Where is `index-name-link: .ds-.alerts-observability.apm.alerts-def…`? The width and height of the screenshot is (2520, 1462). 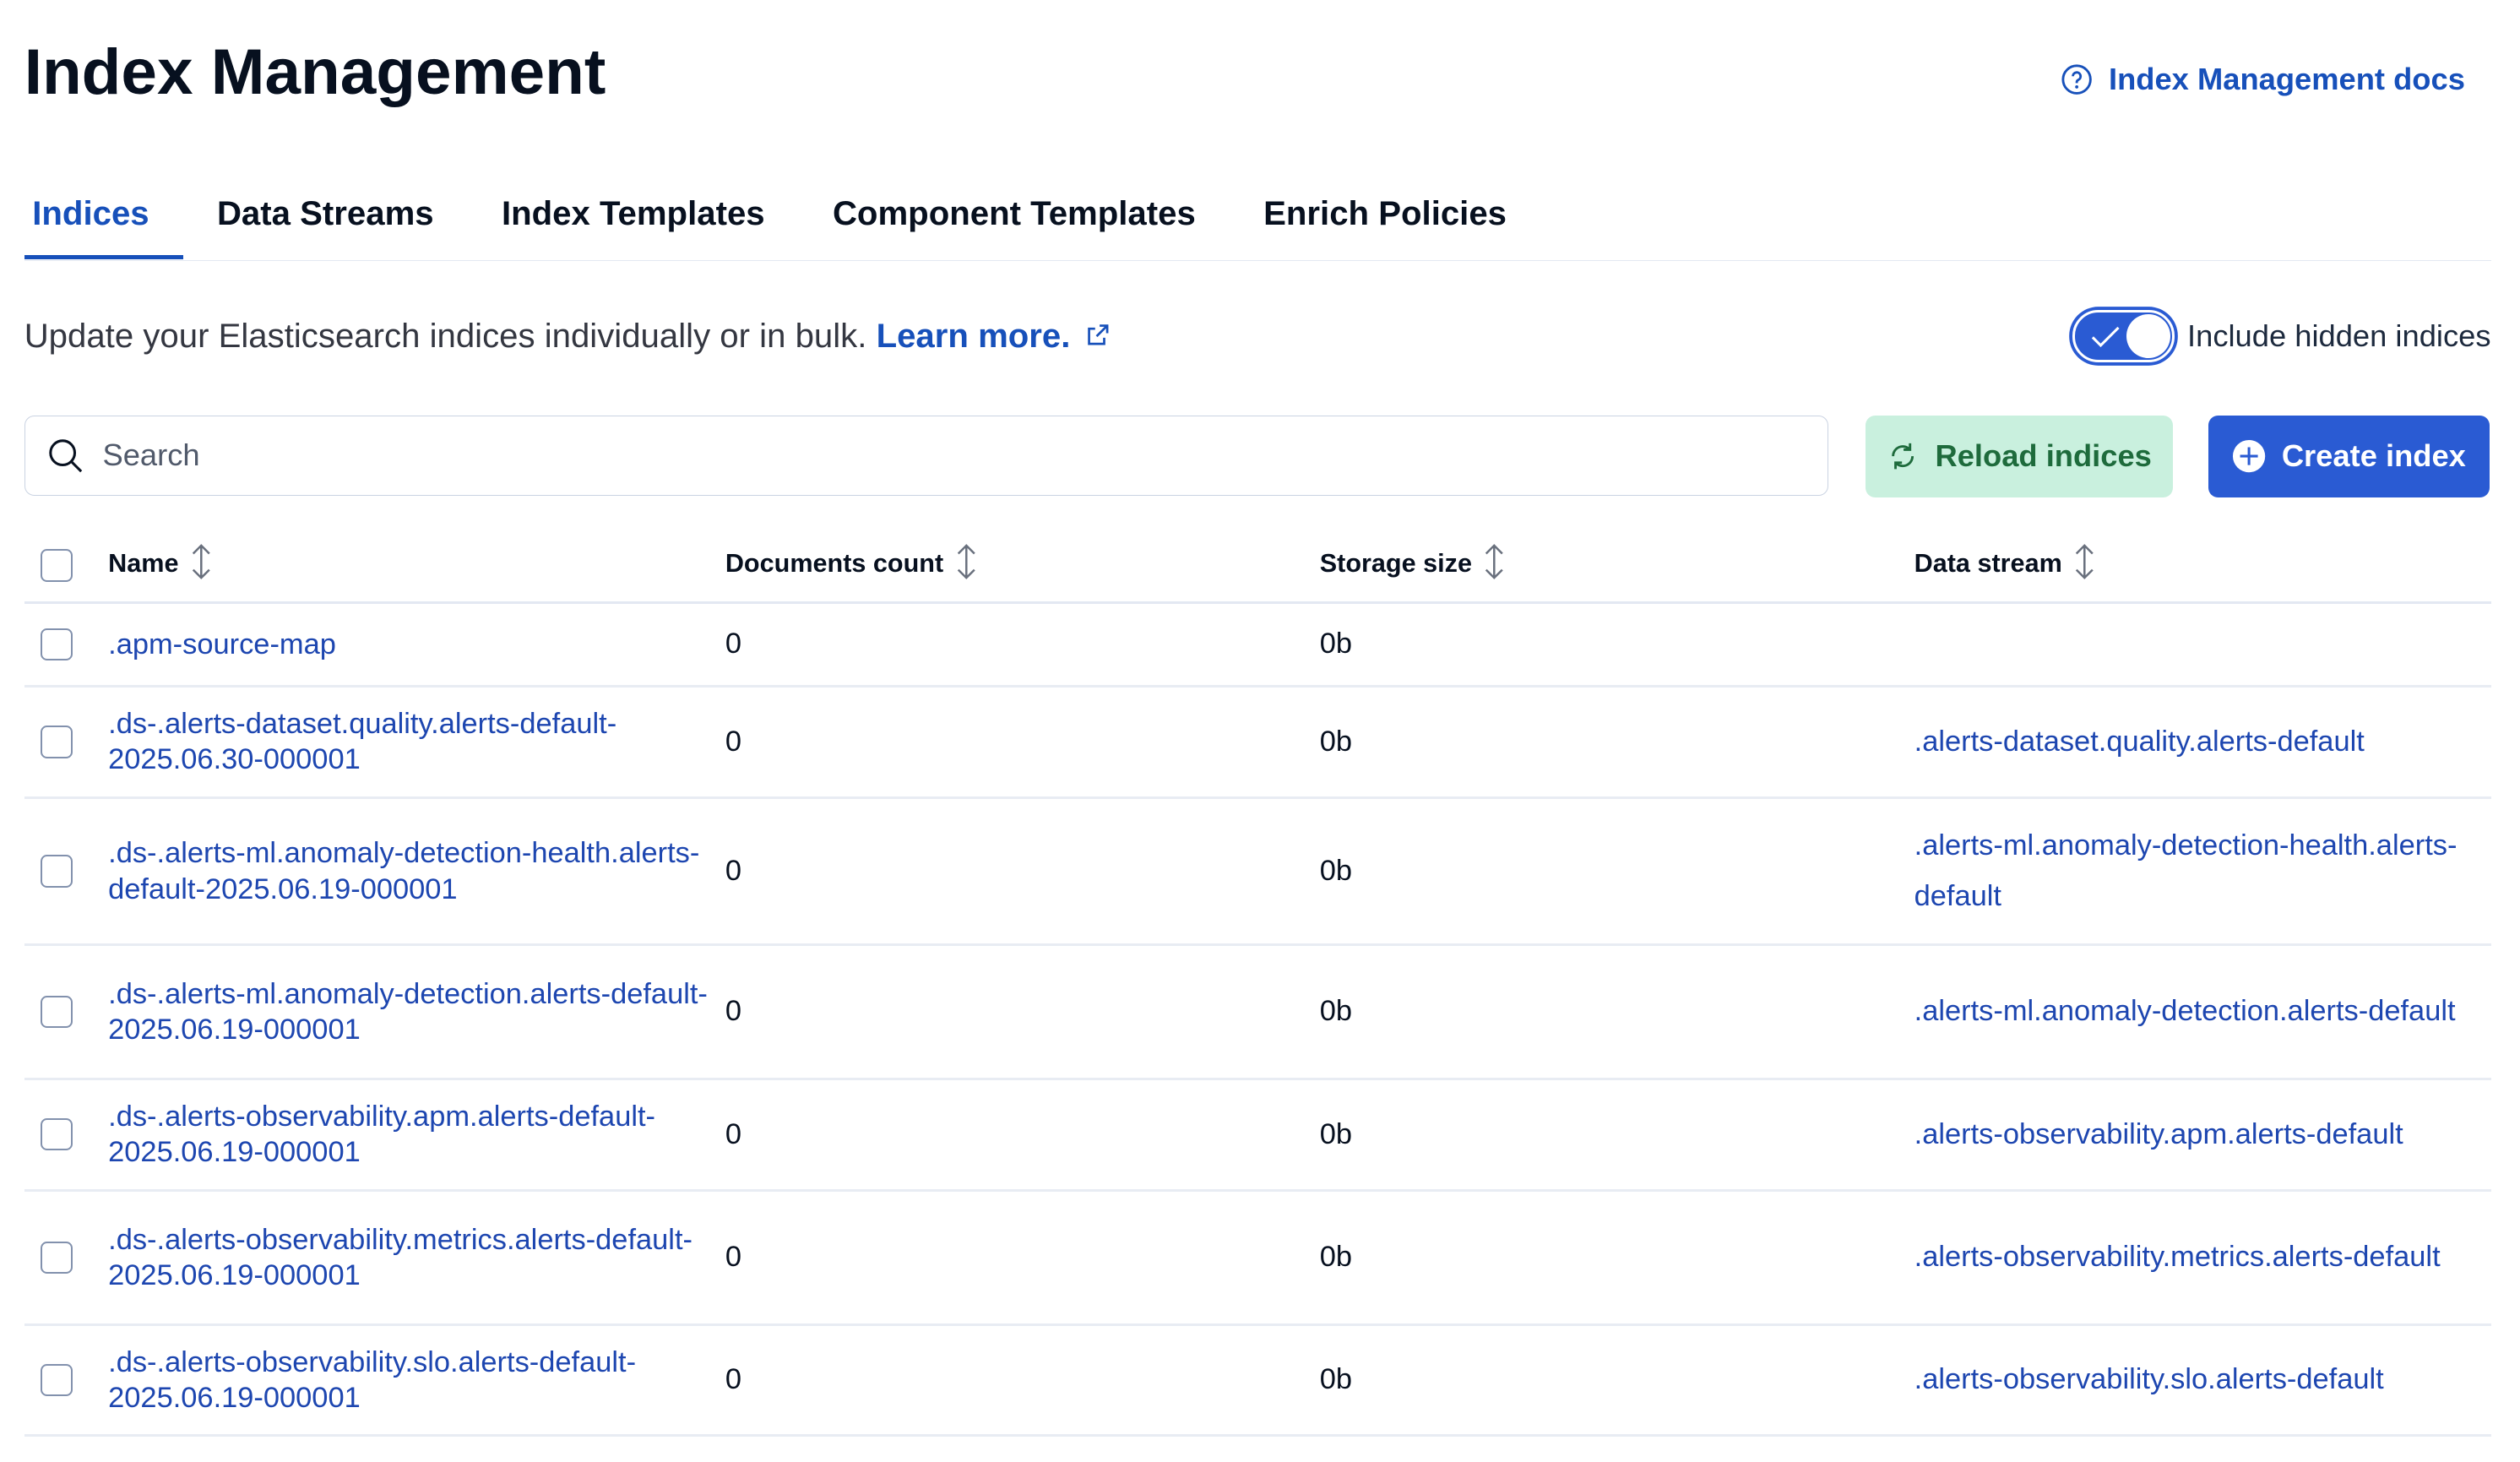
index-name-link: .ds-.alerts-observability.apm.alerts-def… is located at coordinates (382, 1135).